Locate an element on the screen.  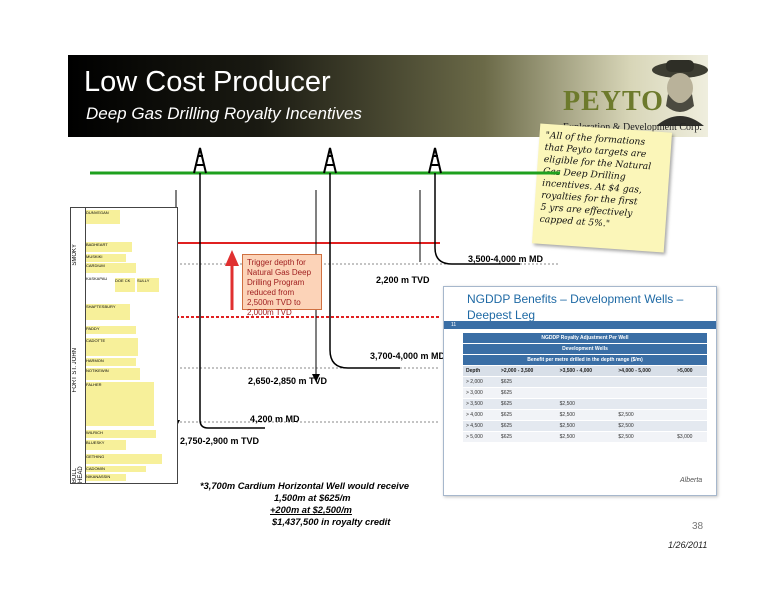
formation: BLUESKY is located at coordinates (106, 445).